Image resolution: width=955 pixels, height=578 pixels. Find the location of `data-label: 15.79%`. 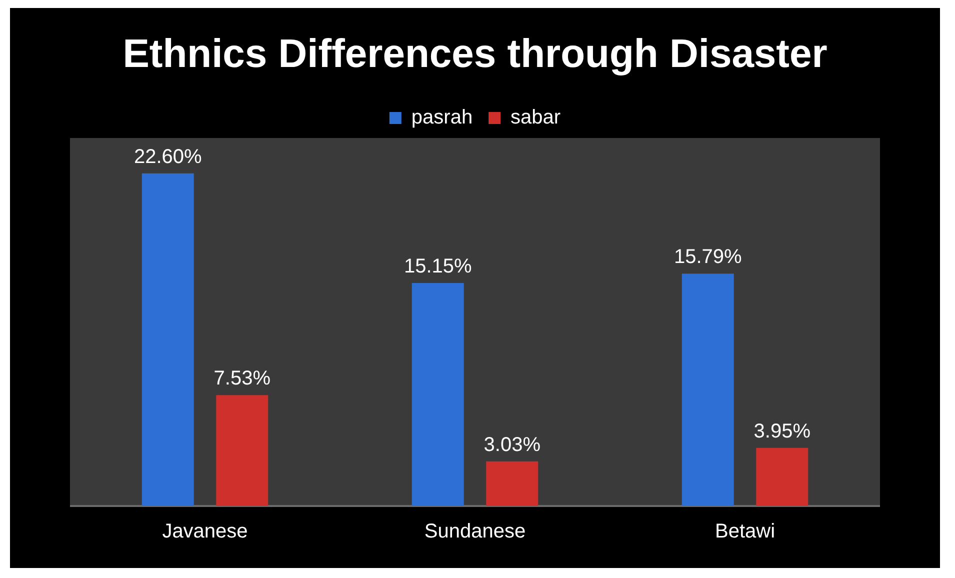

data-label: 15.79% is located at coordinates (708, 257).